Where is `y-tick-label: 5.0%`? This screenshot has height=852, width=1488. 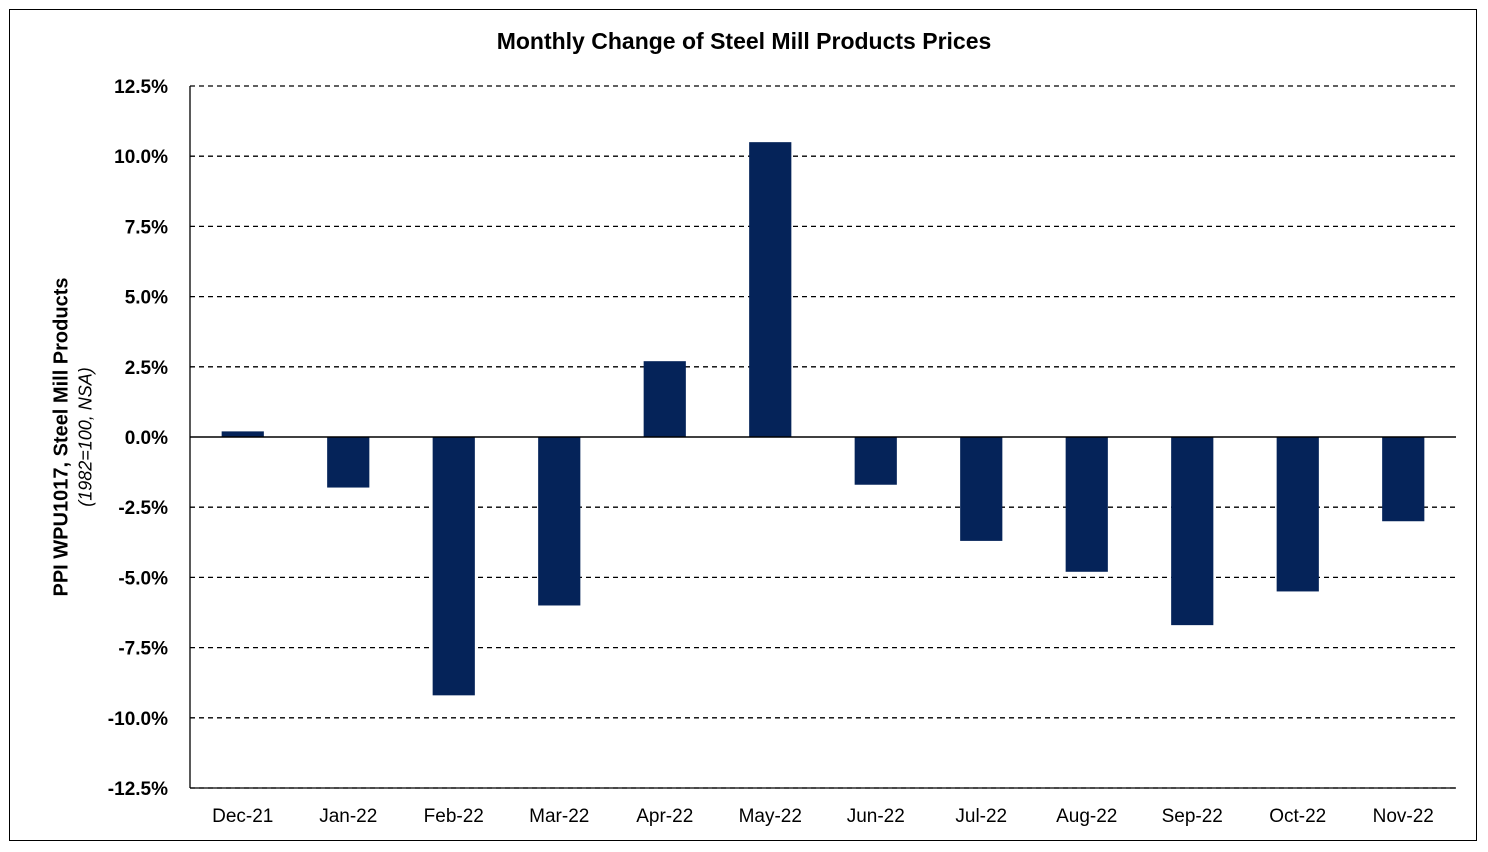
y-tick-label: 5.0% is located at coordinates (146, 298).